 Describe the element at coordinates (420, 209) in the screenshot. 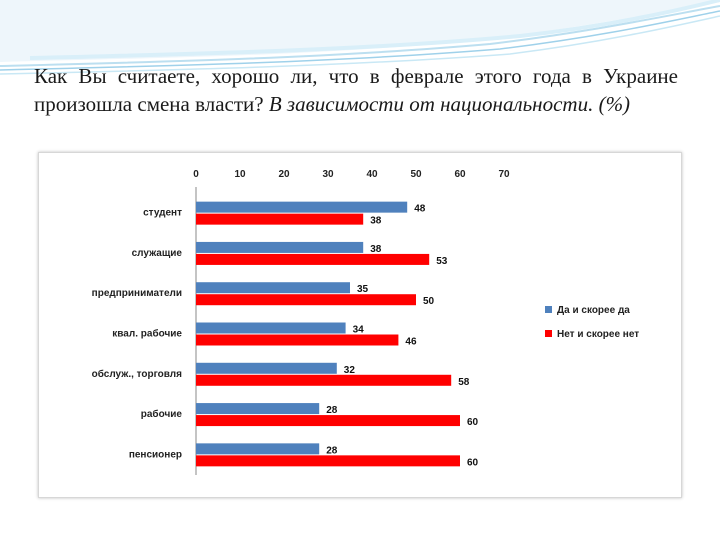

I see `data-label: 48` at that location.